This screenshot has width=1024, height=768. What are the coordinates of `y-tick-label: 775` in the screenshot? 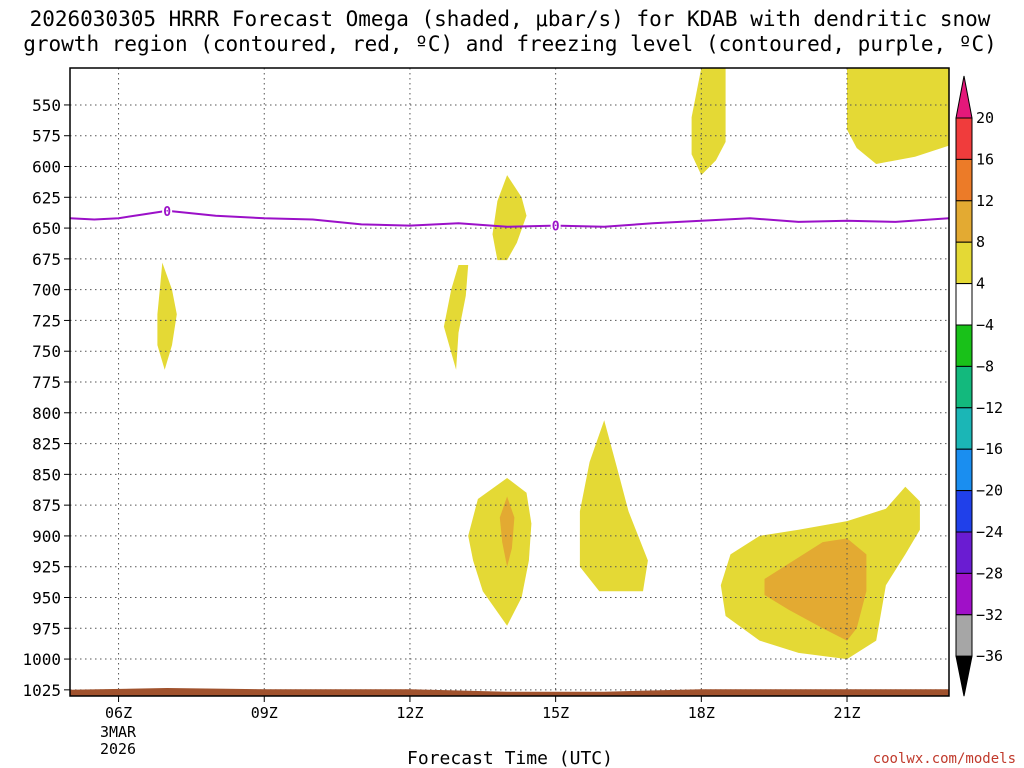 It's located at (46, 382).